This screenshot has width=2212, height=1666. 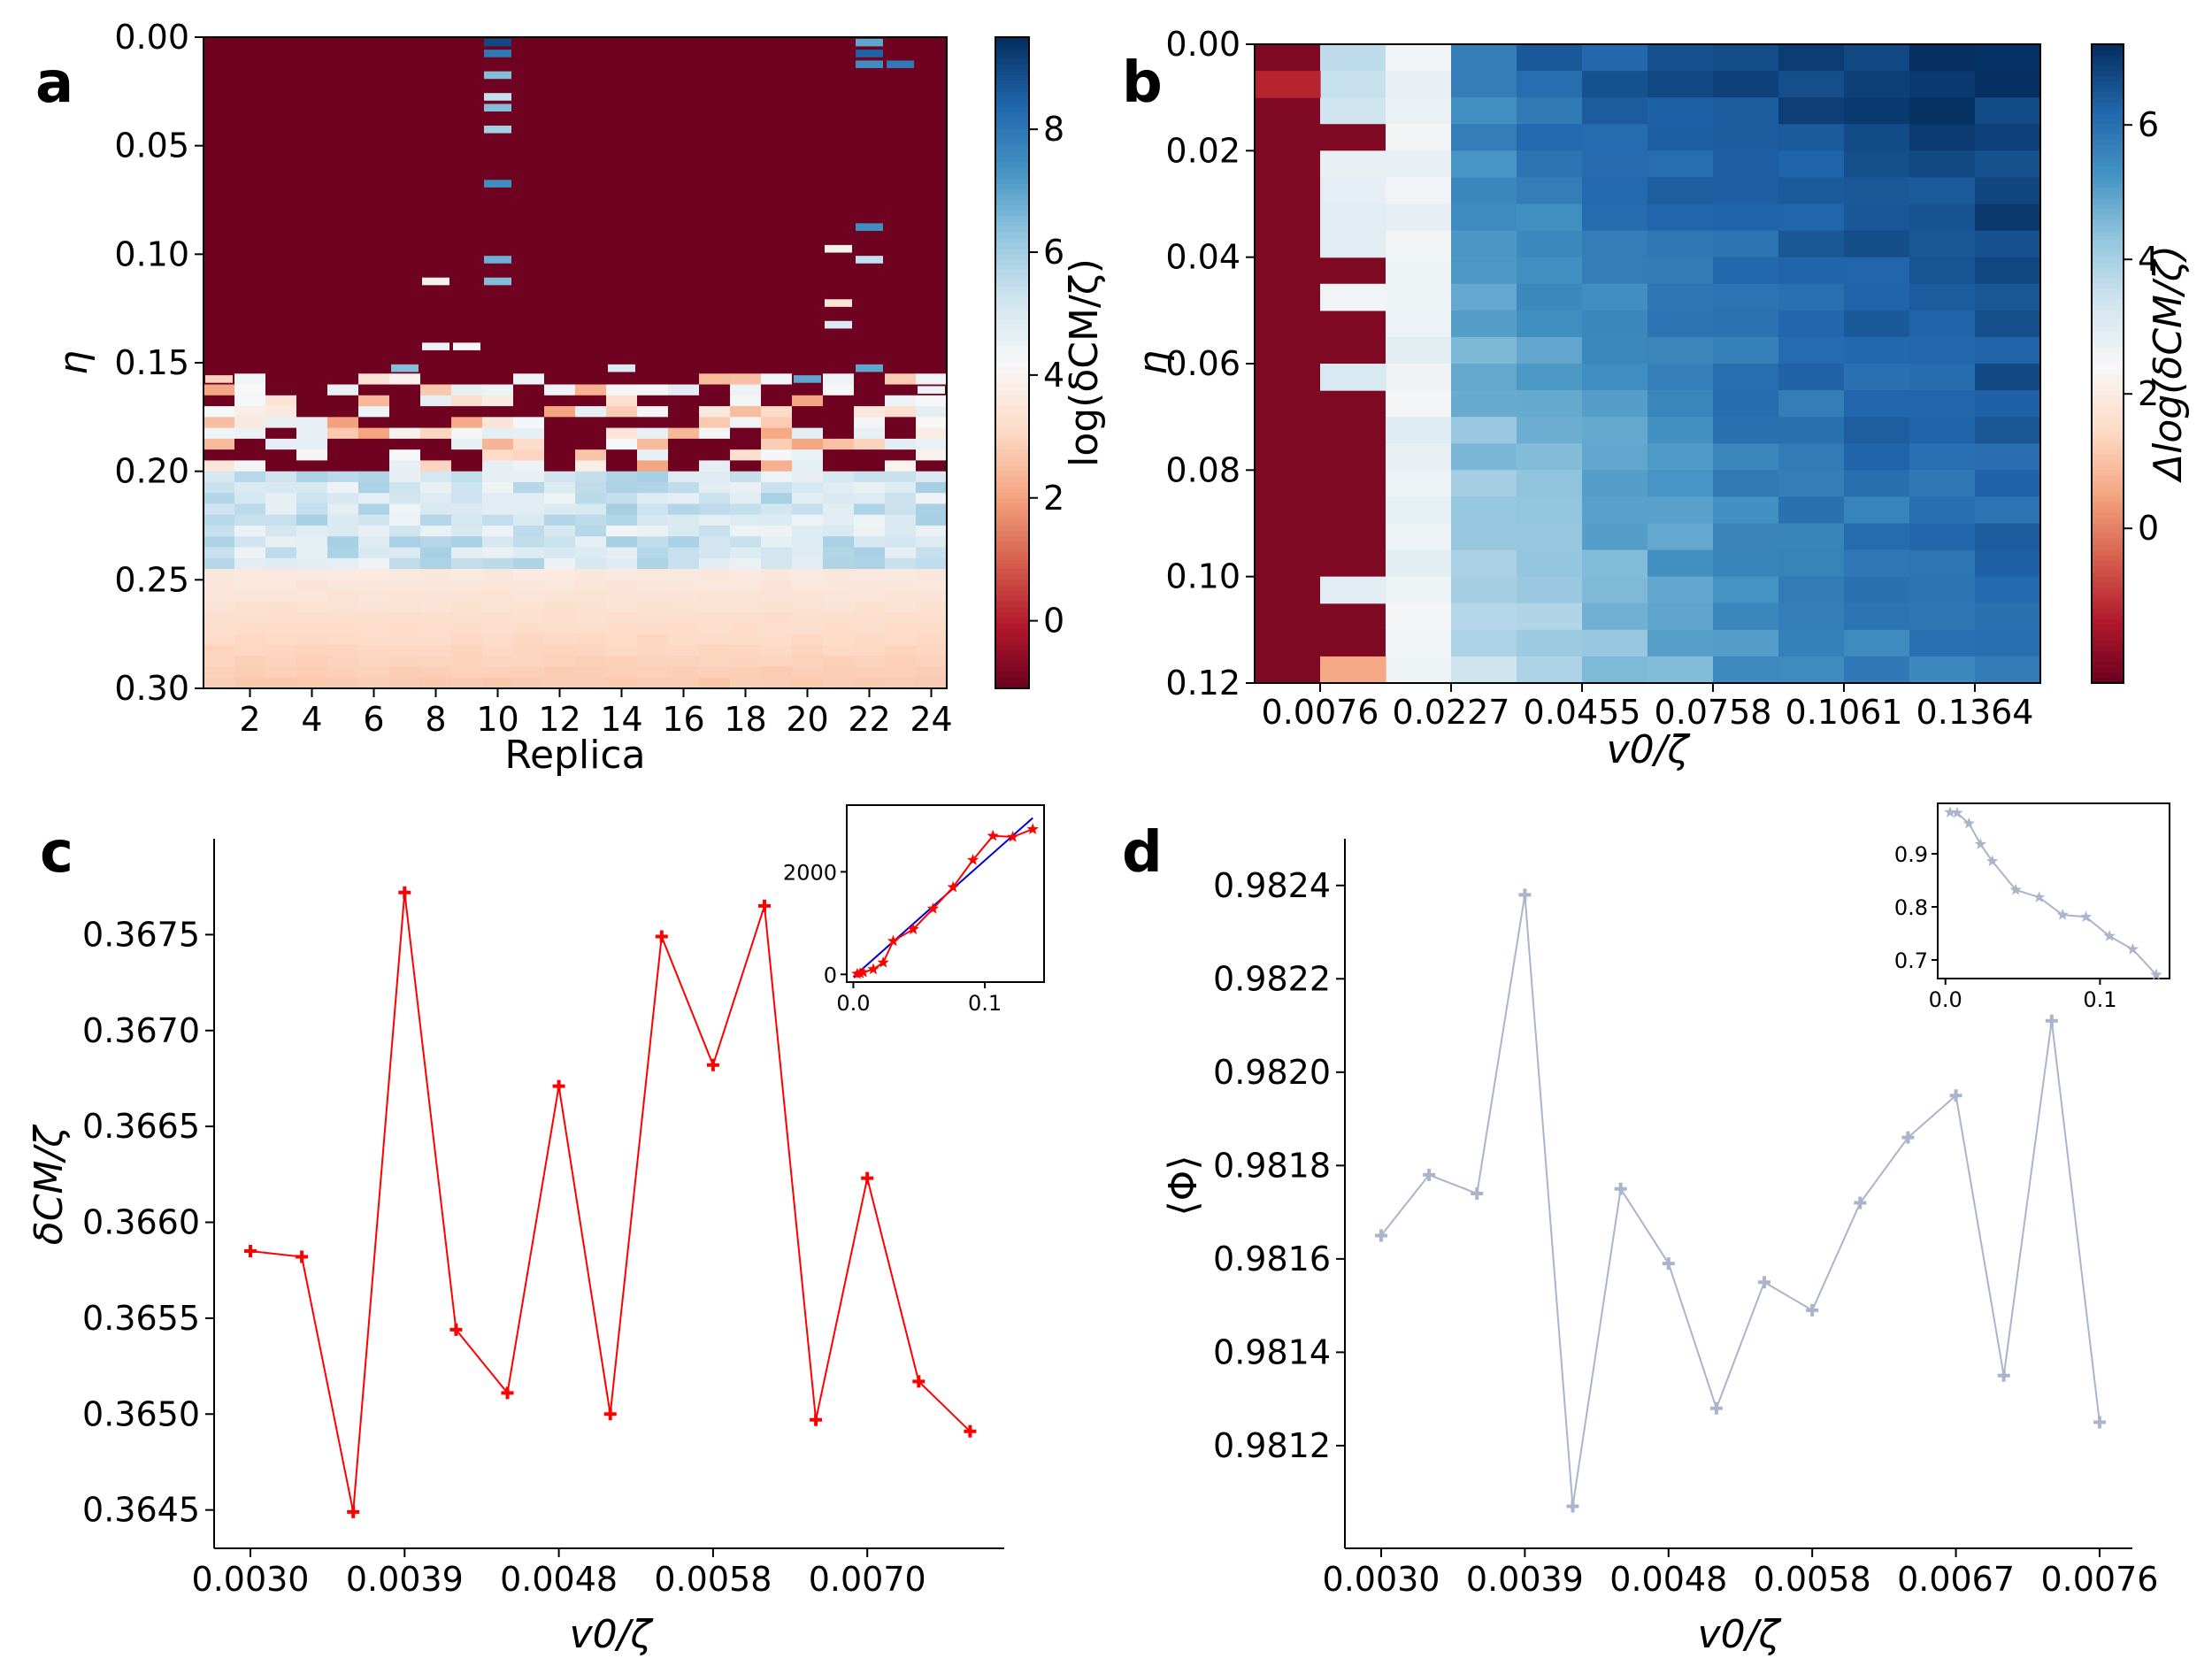 I want to click on c-data-point, so click(x=817, y=1419).